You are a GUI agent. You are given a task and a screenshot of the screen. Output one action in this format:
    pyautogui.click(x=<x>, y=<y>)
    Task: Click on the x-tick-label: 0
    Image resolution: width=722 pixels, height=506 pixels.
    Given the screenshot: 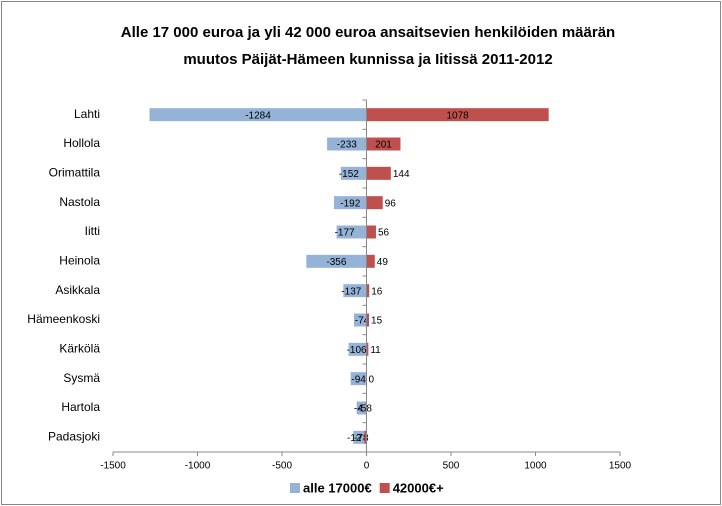 What is the action you would take?
    pyautogui.click(x=367, y=466)
    